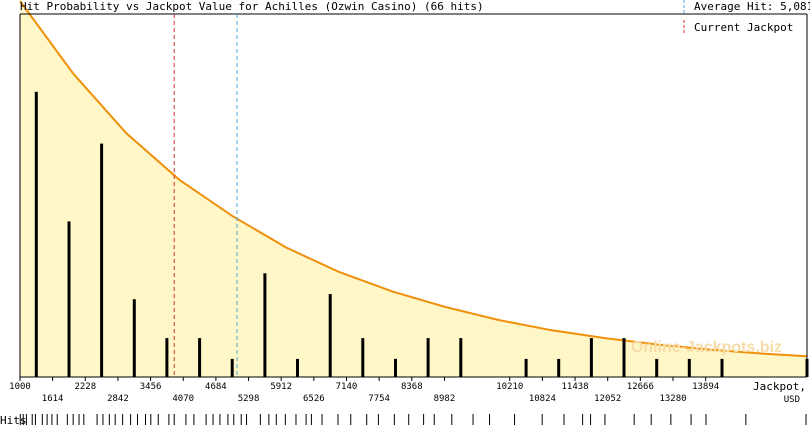  What do you see at coordinates (314, 399) in the screenshot?
I see `x-tick-label-9: 6526` at bounding box center [314, 399].